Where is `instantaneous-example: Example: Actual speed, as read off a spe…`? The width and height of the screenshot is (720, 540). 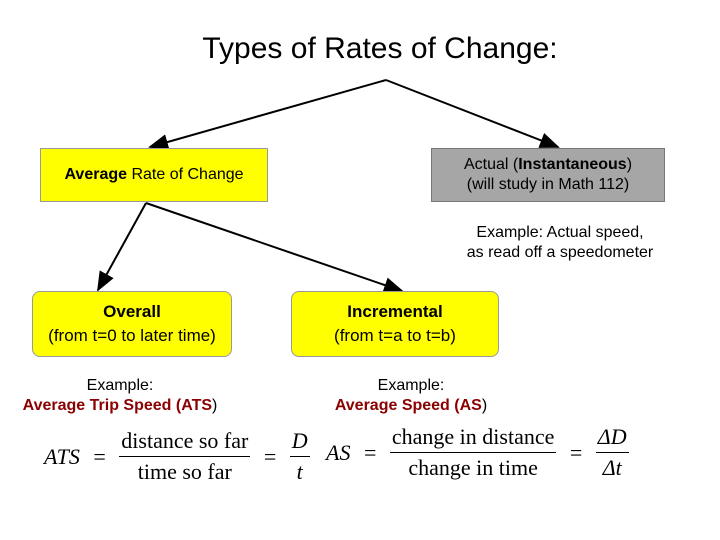 instantaneous-example: Example: Actual speed, as read off a spe… is located at coordinates (560, 242).